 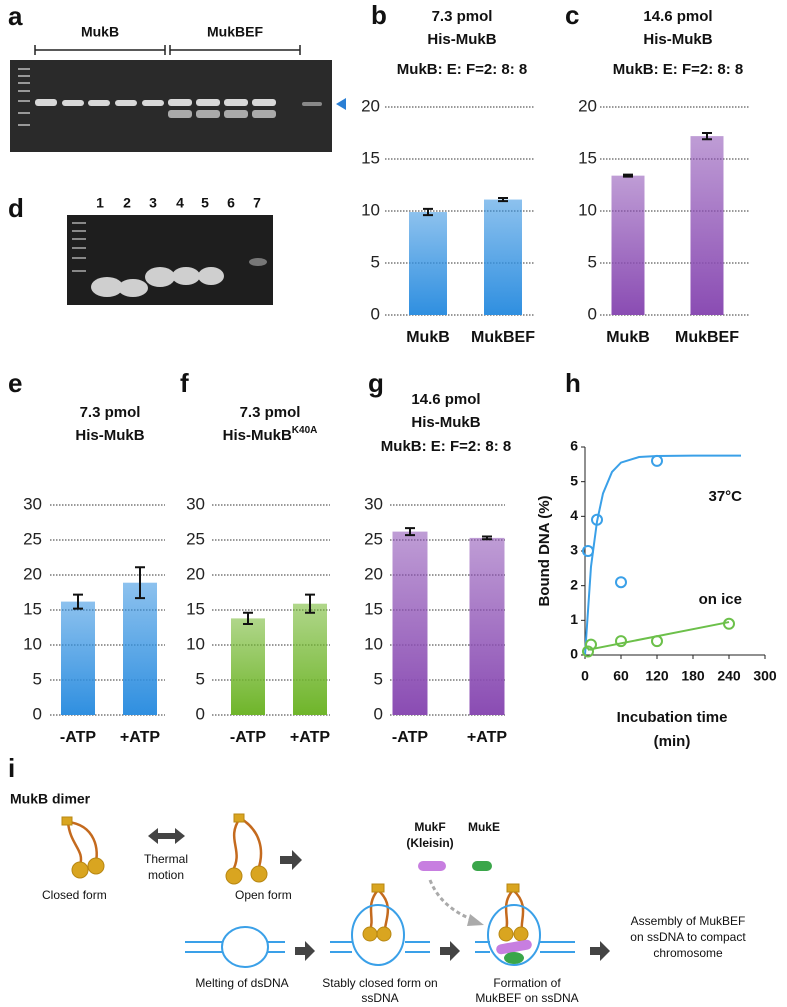 I want to click on panel-letter: d, so click(x=16, y=208).